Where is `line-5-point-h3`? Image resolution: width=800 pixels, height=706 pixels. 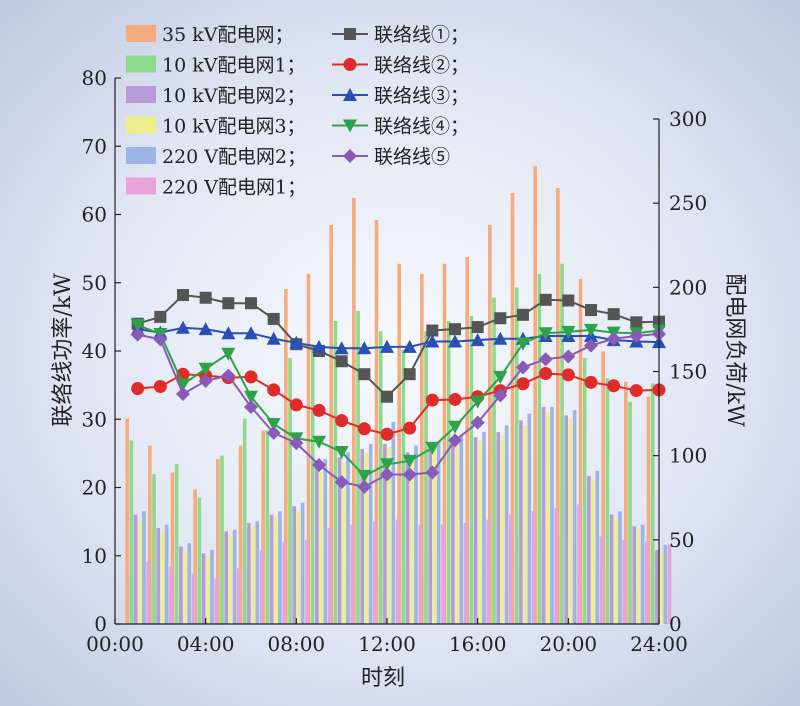 line-5-point-h3 is located at coordinates (183, 393).